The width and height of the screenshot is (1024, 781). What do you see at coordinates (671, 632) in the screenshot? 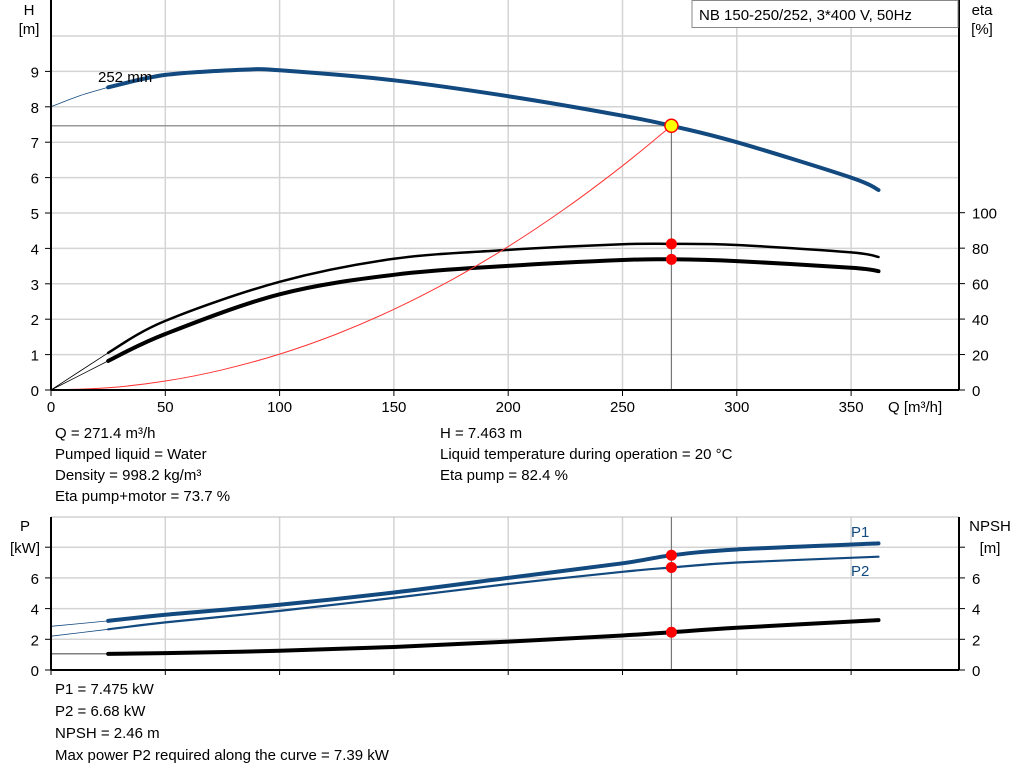
I see `npsh-marker` at bounding box center [671, 632].